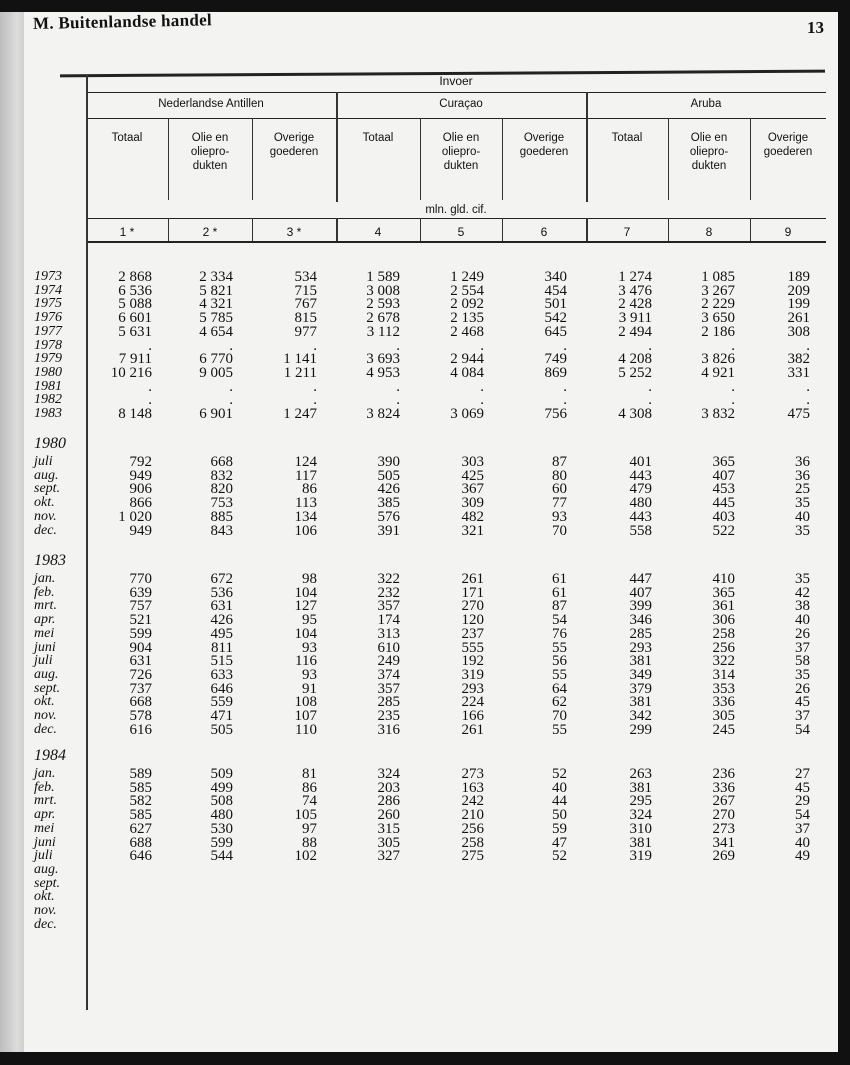 This screenshot has height=1065, width=850. What do you see at coordinates (222, 489) in the screenshot?
I see `cell: 820` at bounding box center [222, 489].